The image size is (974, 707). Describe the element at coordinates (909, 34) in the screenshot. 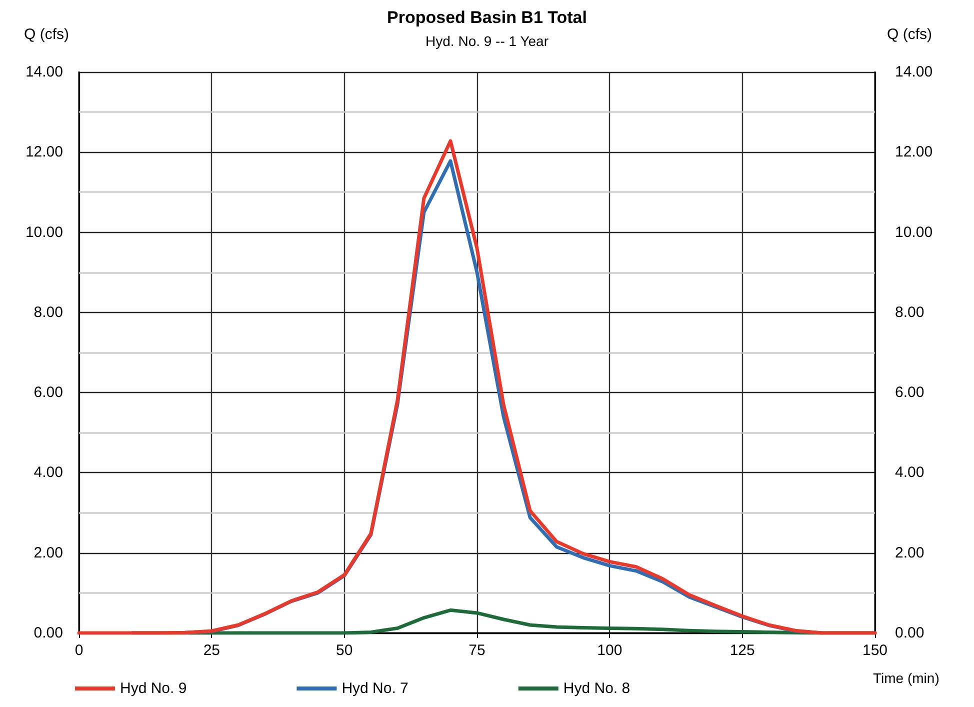

I see `y2-axis-title: Q (cfs)` at that location.